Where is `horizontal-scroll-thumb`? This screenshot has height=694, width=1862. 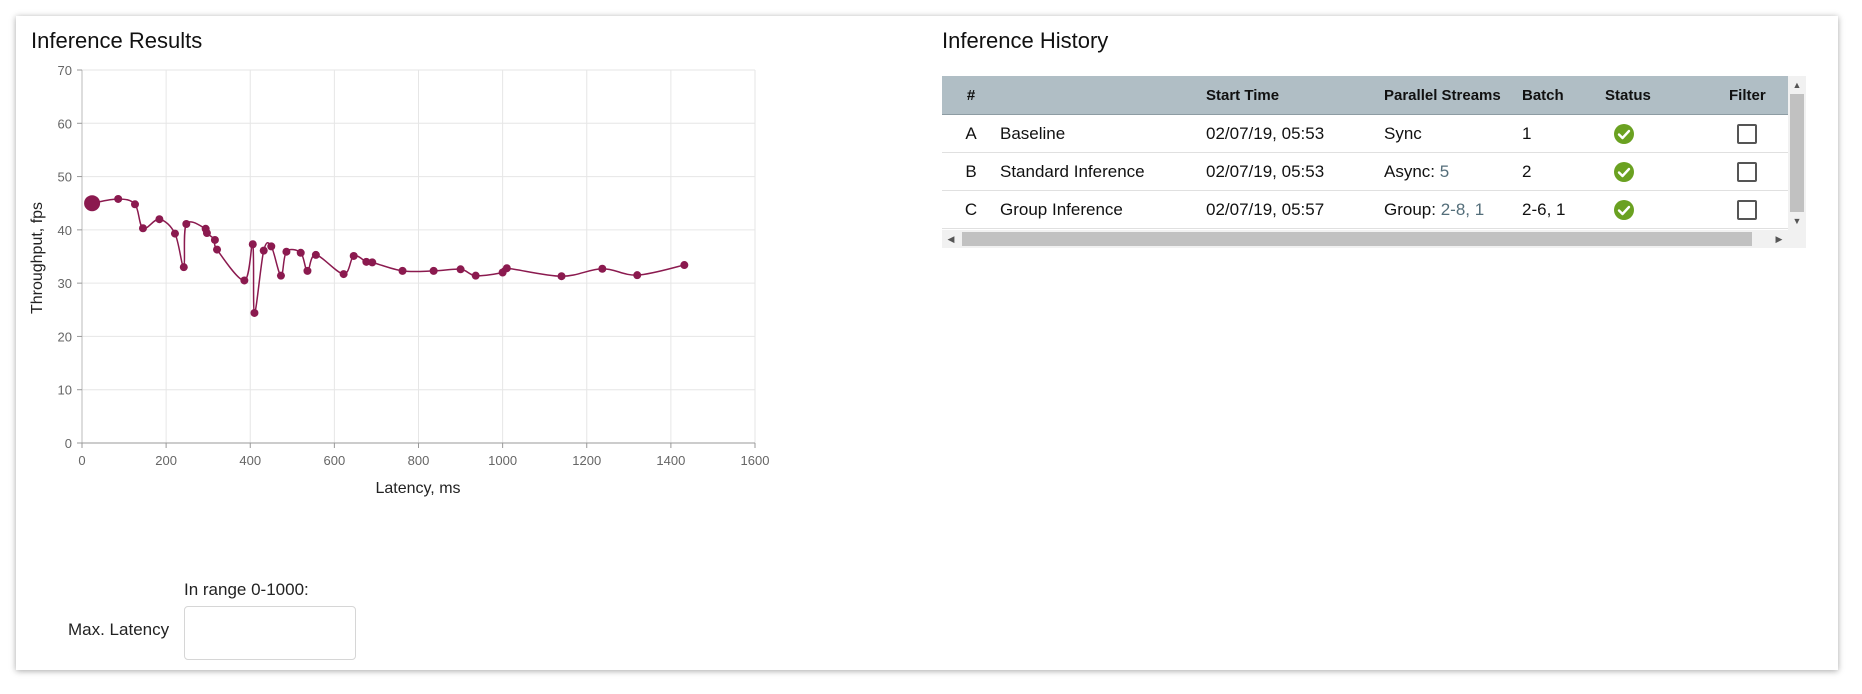 horizontal-scroll-thumb is located at coordinates (1357, 239).